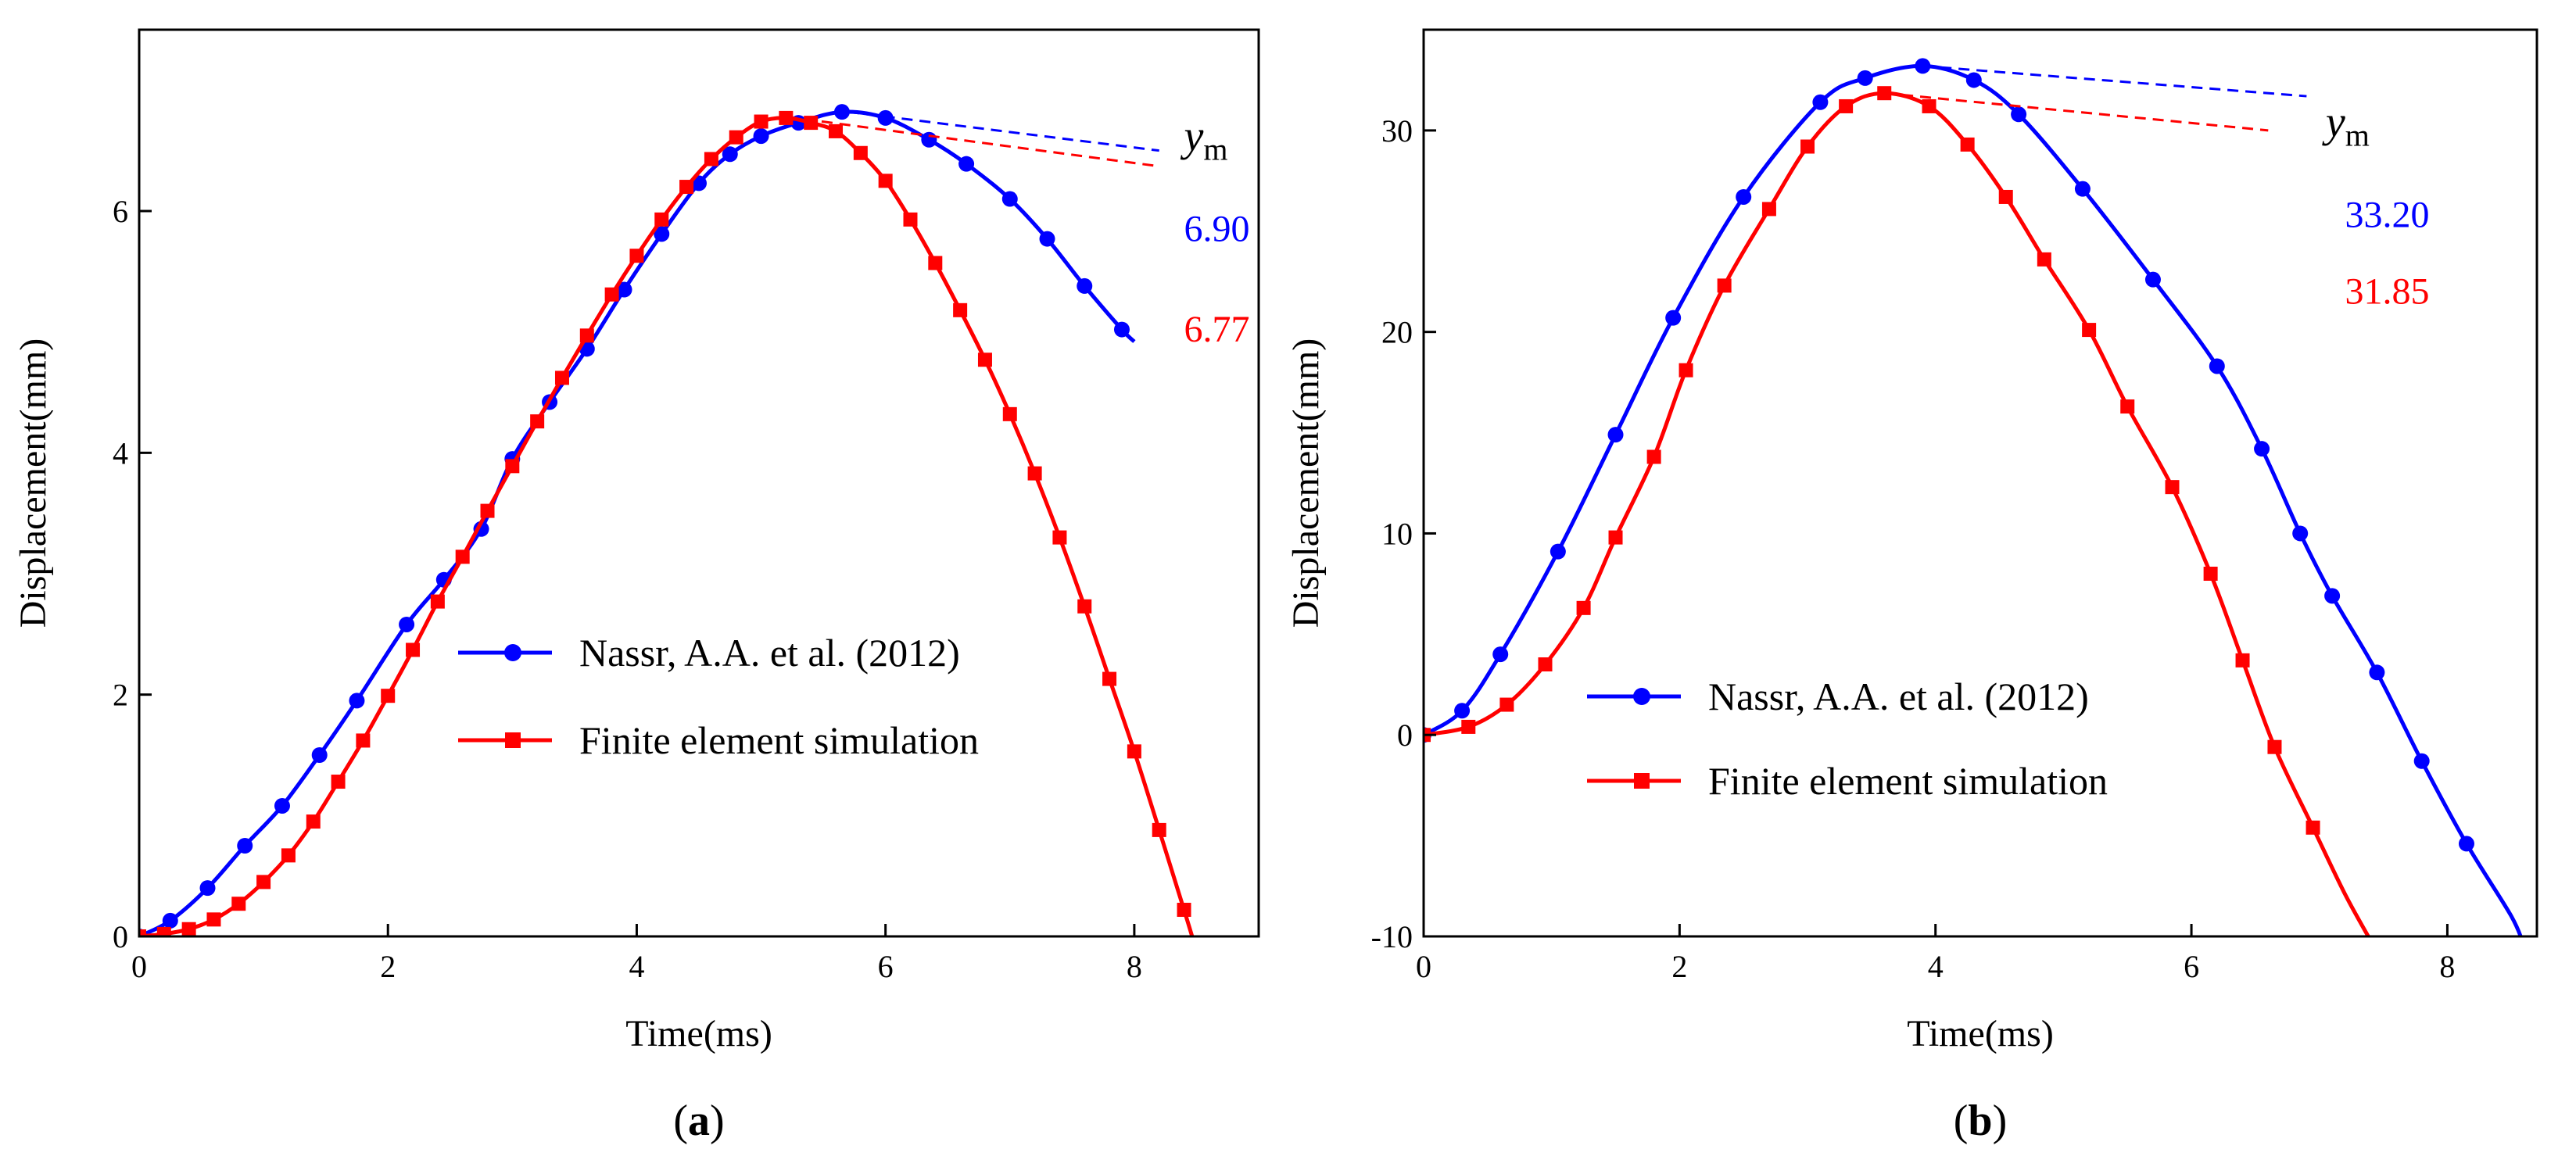 This screenshot has width=2576, height=1149. Describe the element at coordinates (1936, 966) in the screenshot. I see `x-tick-label: 4` at that location.